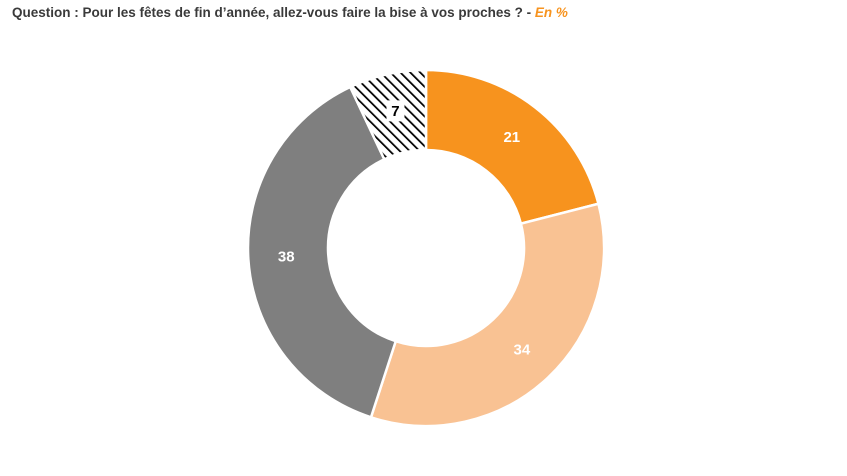 The height and width of the screenshot is (476, 847). What do you see at coordinates (551, 12) in the screenshot?
I see `unit-label: En %` at bounding box center [551, 12].